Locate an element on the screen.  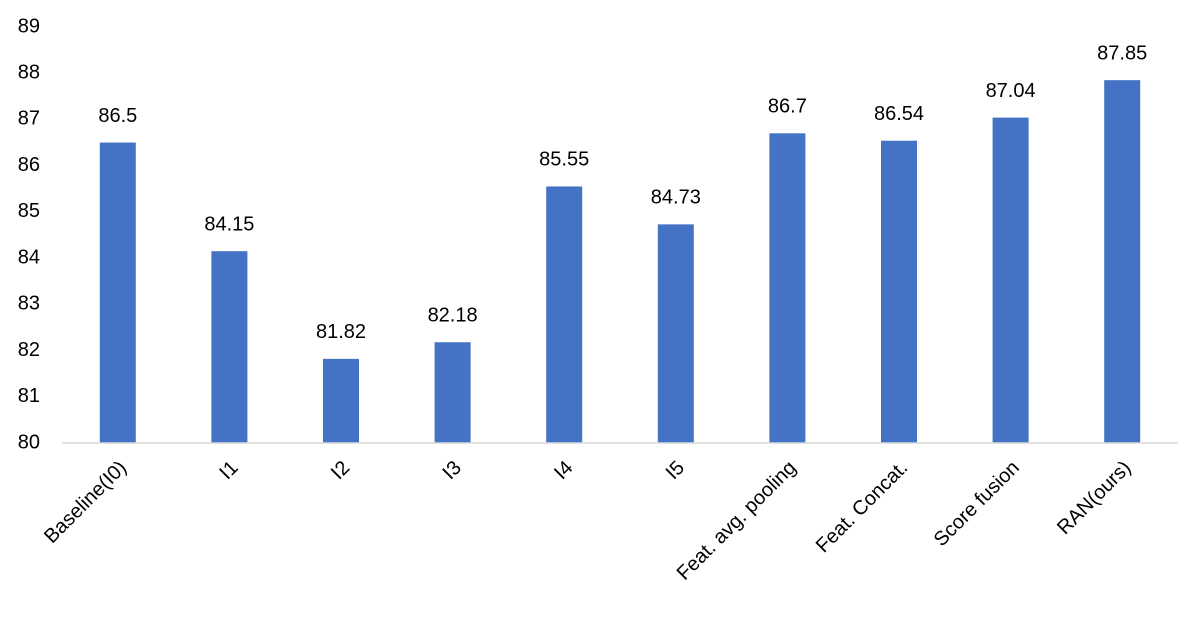
y-tick-label: 88 is located at coordinates (29, 73).